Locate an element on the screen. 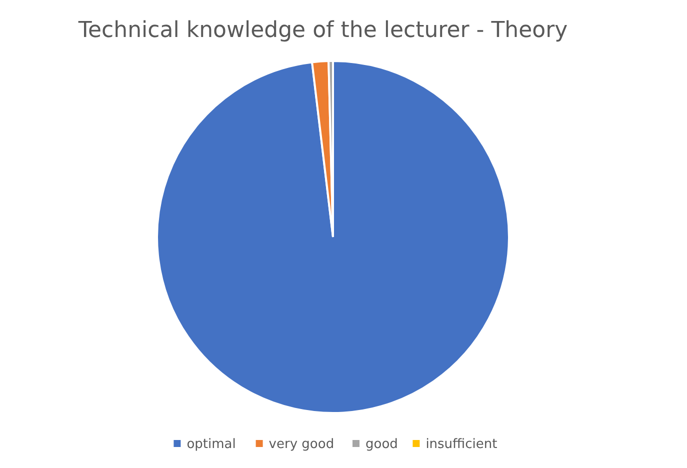  legend-label: insufficient is located at coordinates (462, 444).